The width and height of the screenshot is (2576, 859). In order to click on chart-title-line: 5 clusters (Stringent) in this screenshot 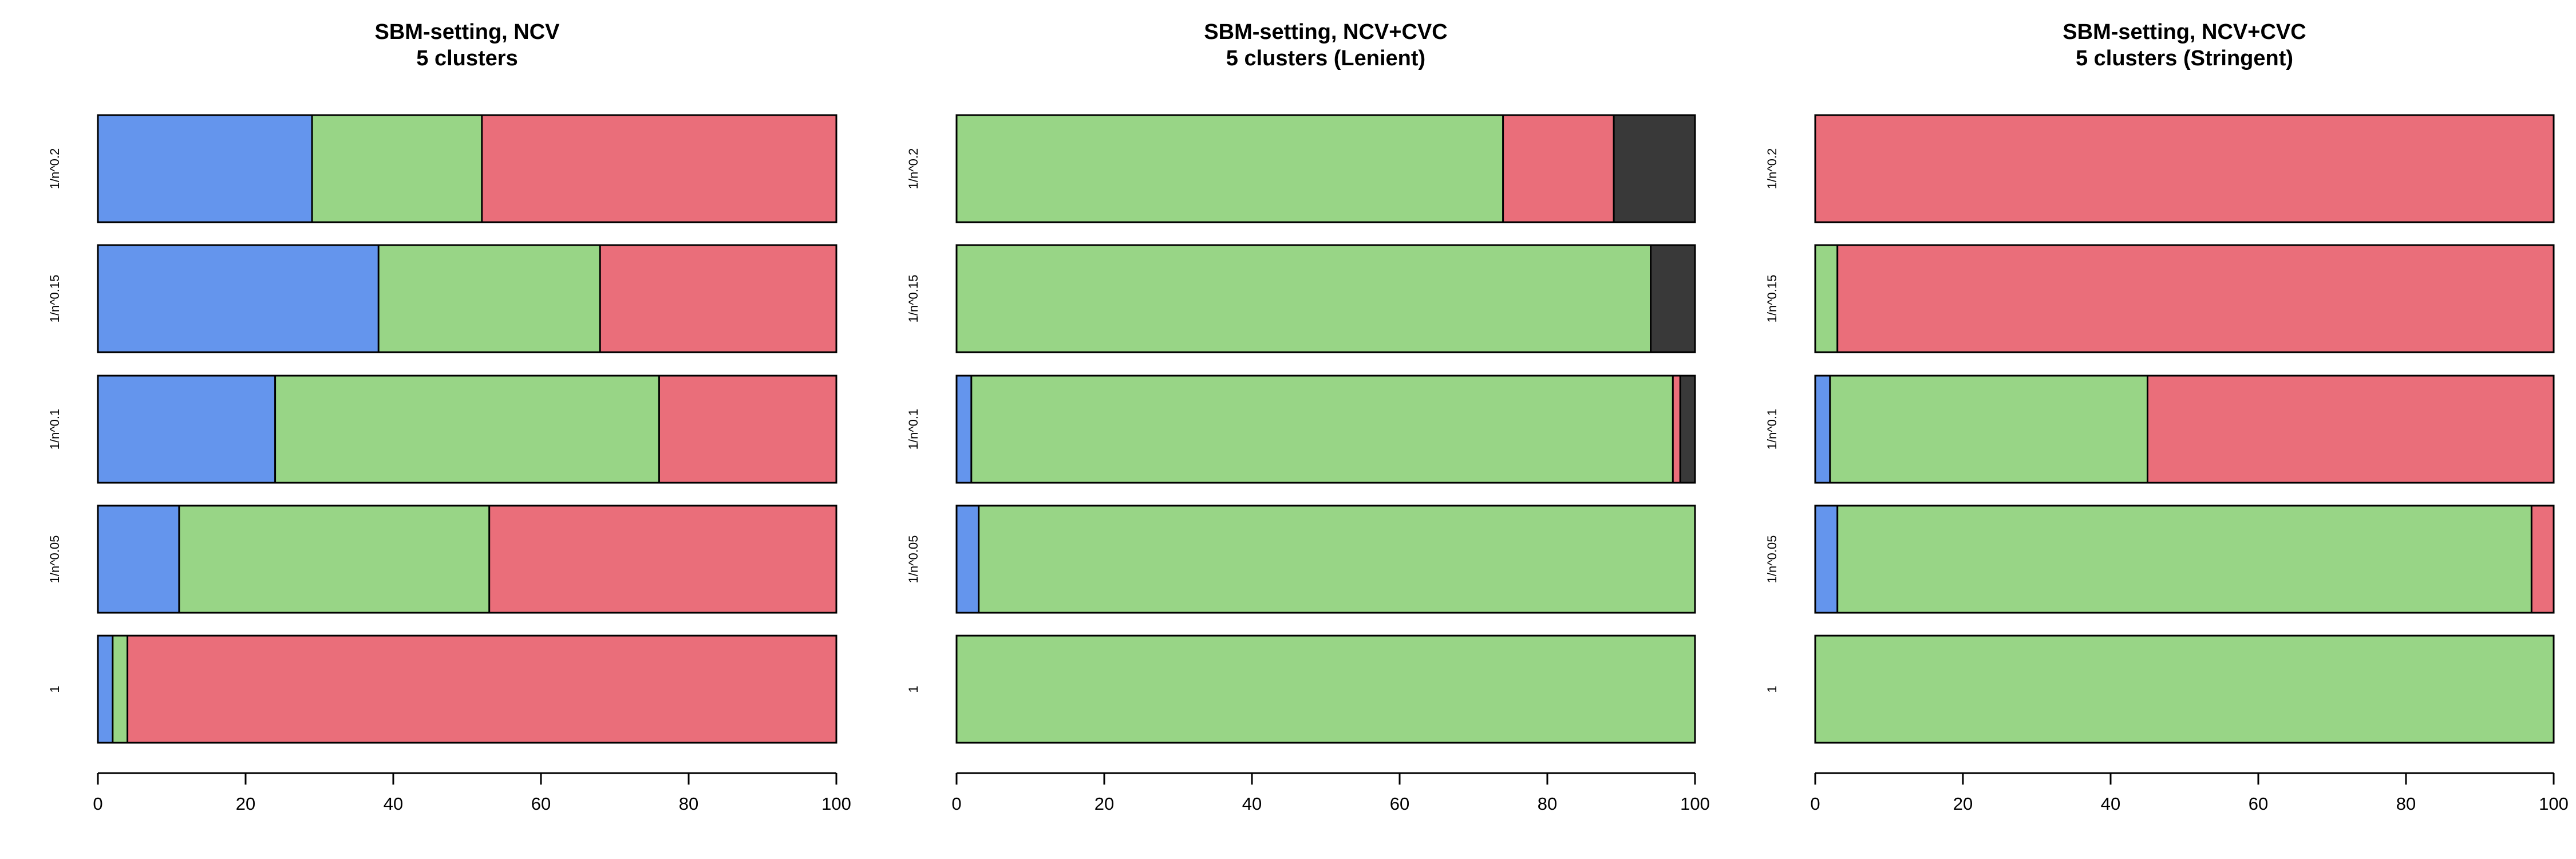, I will do `click(2184, 58)`.